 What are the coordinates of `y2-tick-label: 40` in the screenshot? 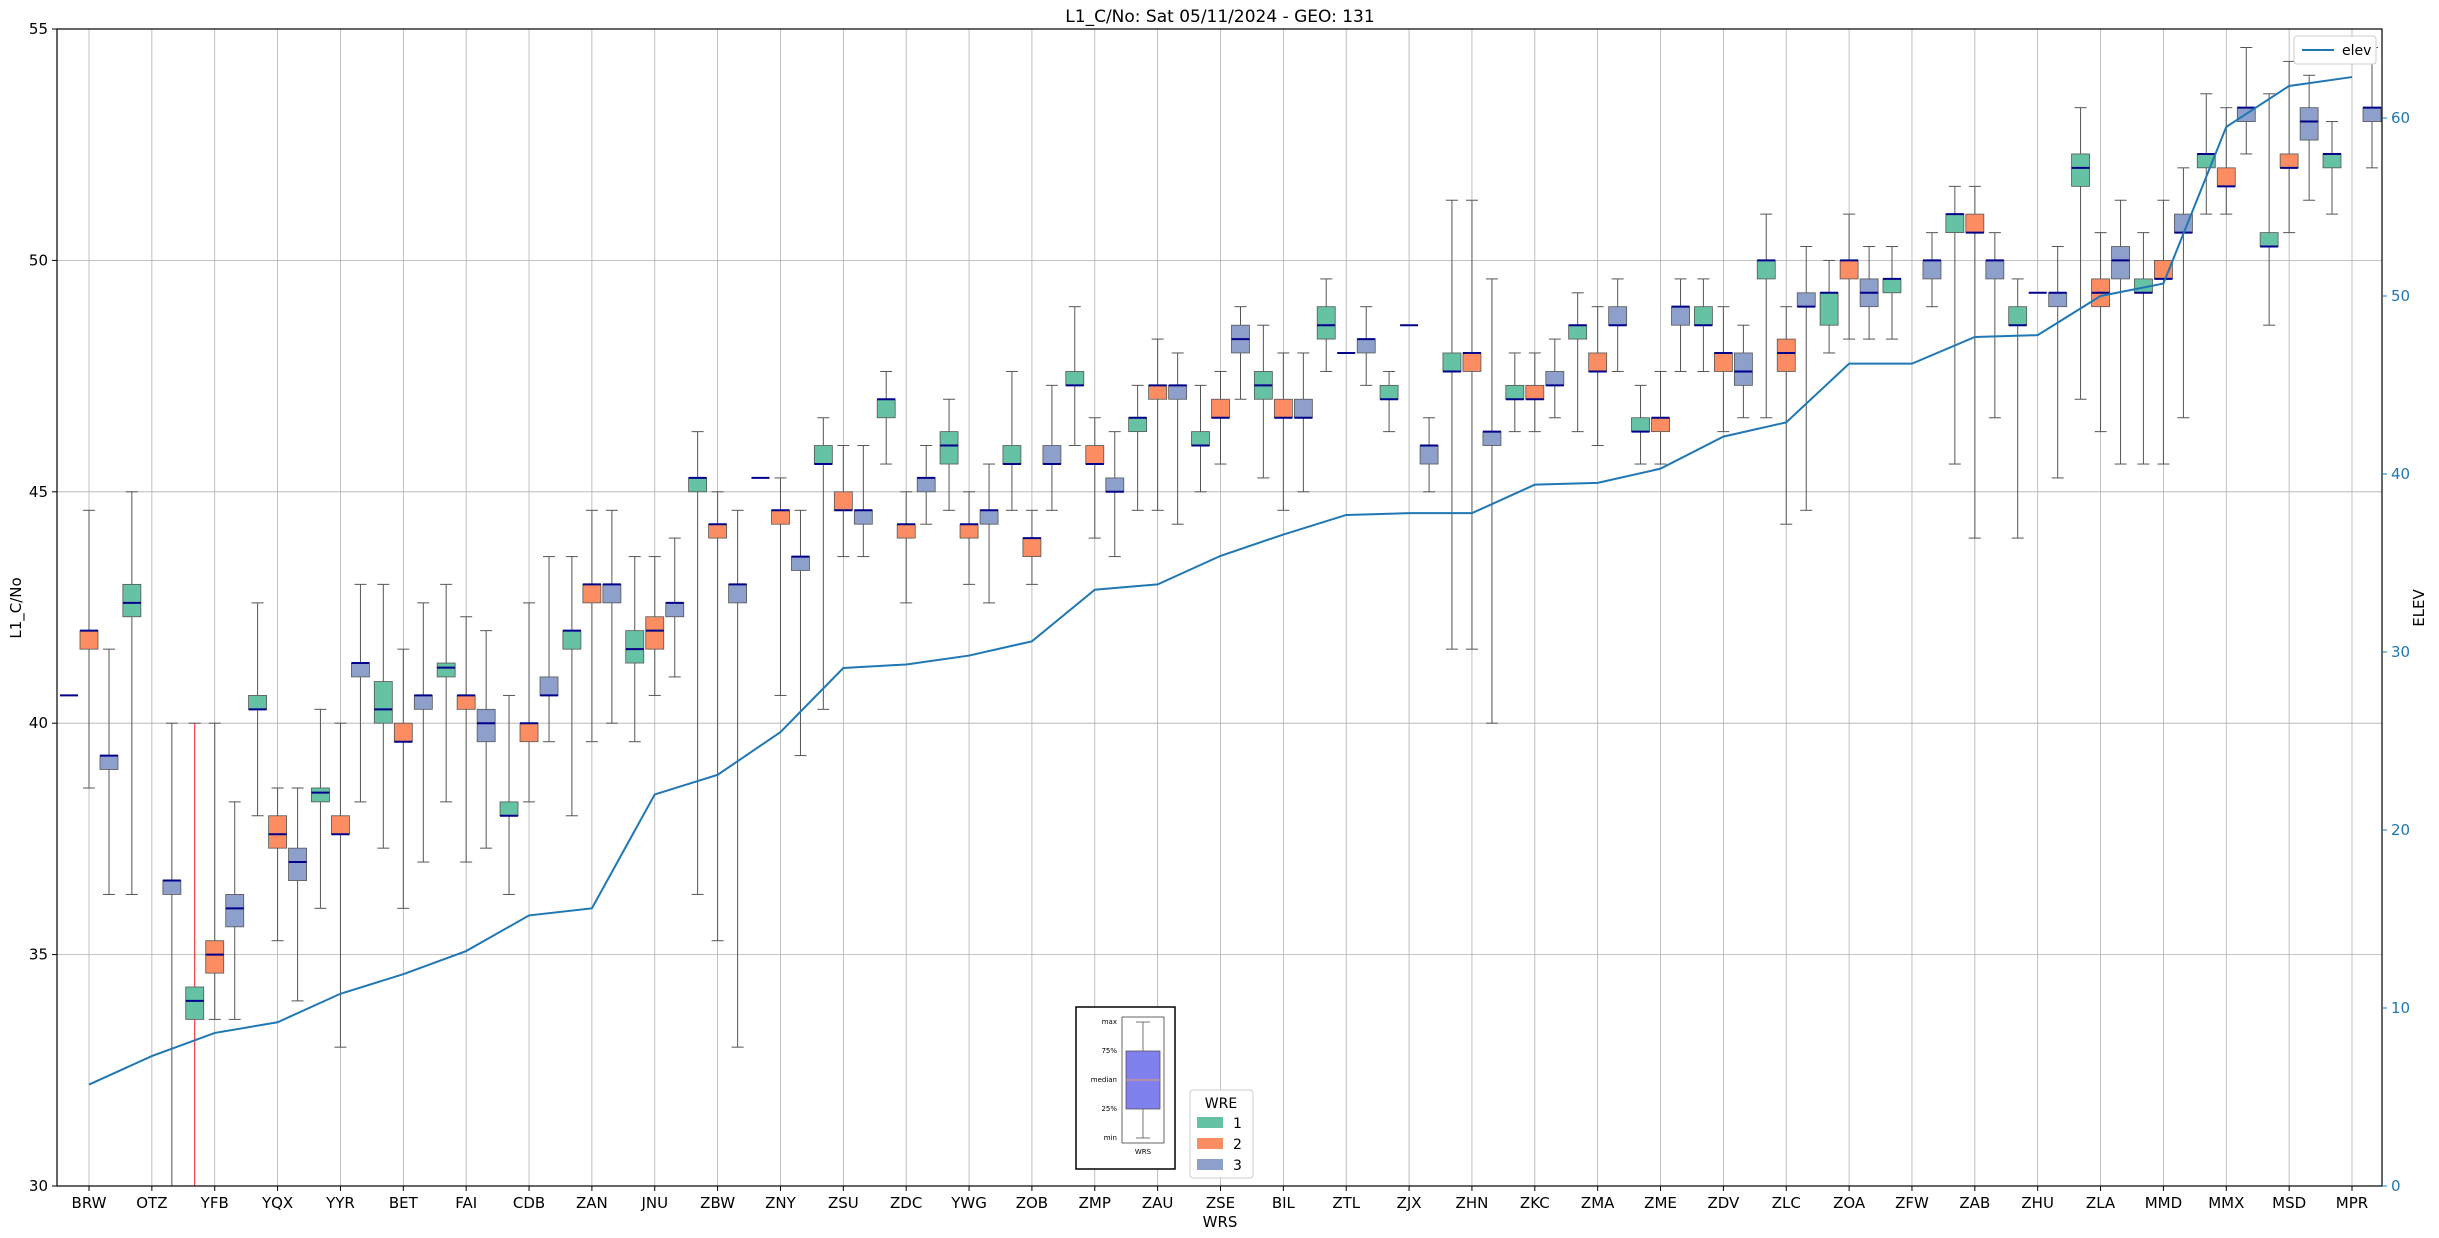 It's located at (2400, 474).